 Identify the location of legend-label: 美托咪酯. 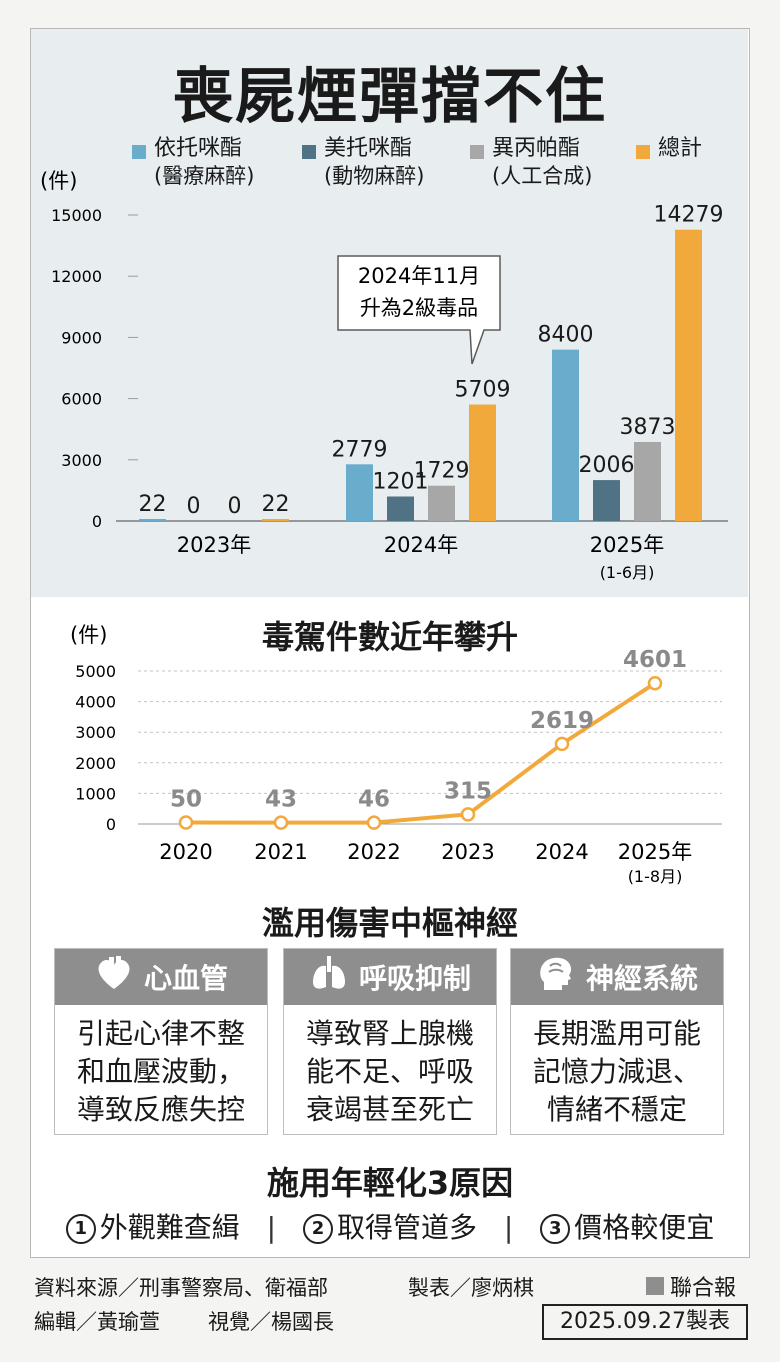
(368, 148).